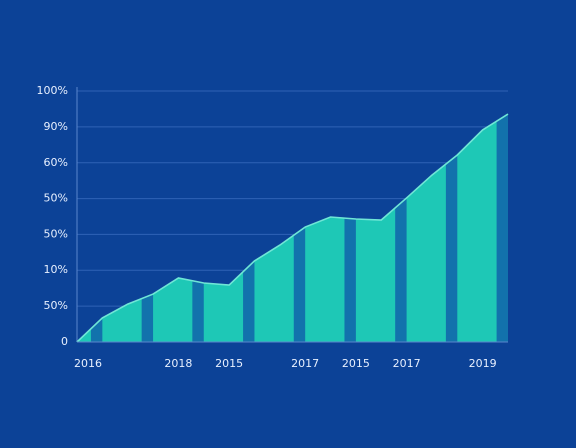 This screenshot has width=576, height=448. I want to click on y-tick-label: 100%, so click(52, 90).